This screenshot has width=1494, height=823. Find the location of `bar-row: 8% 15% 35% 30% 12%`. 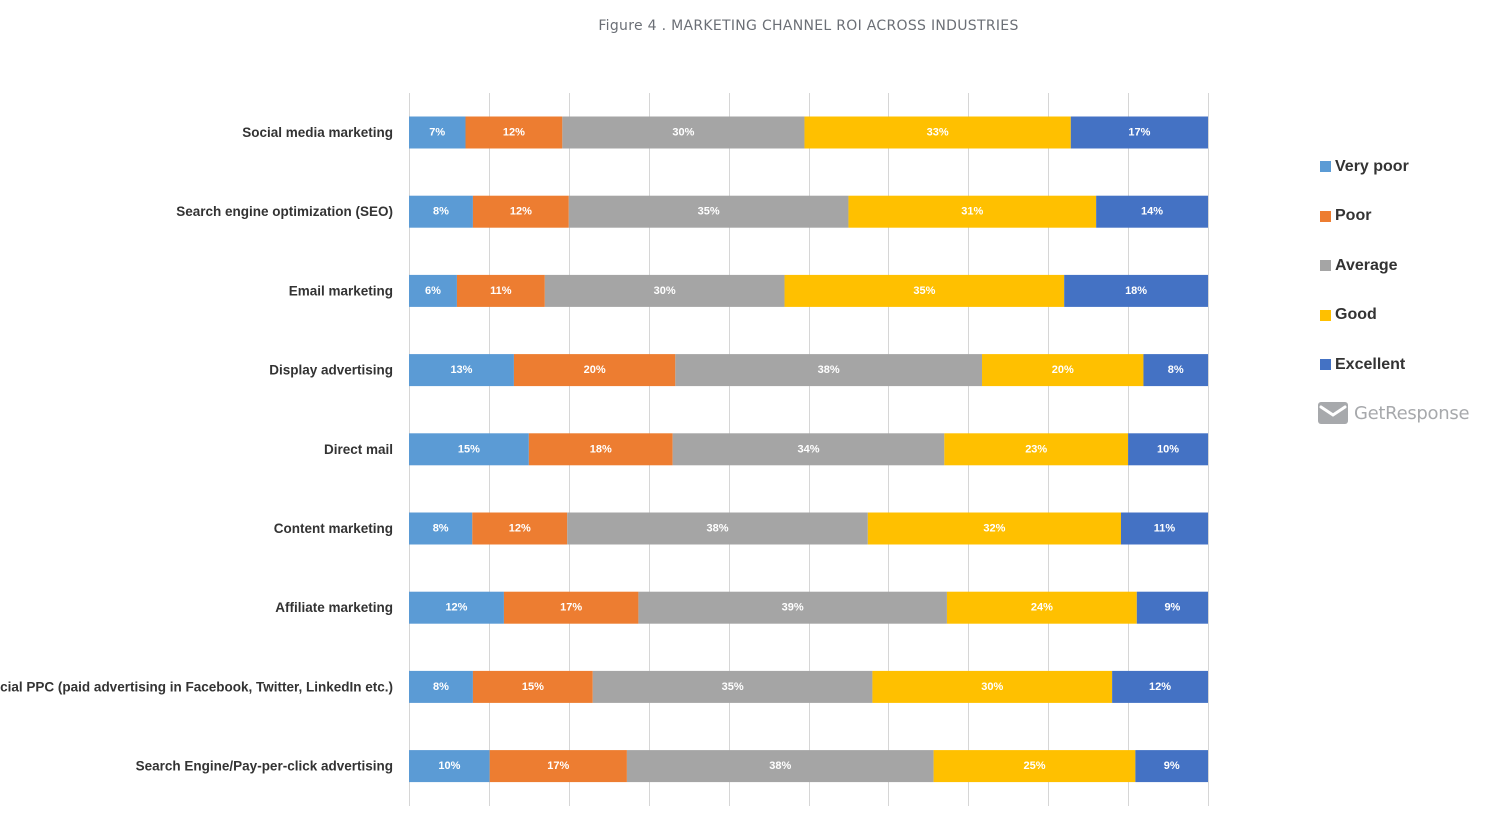

bar-row: 8% 15% 35% 30% 12% is located at coordinates (808, 686).